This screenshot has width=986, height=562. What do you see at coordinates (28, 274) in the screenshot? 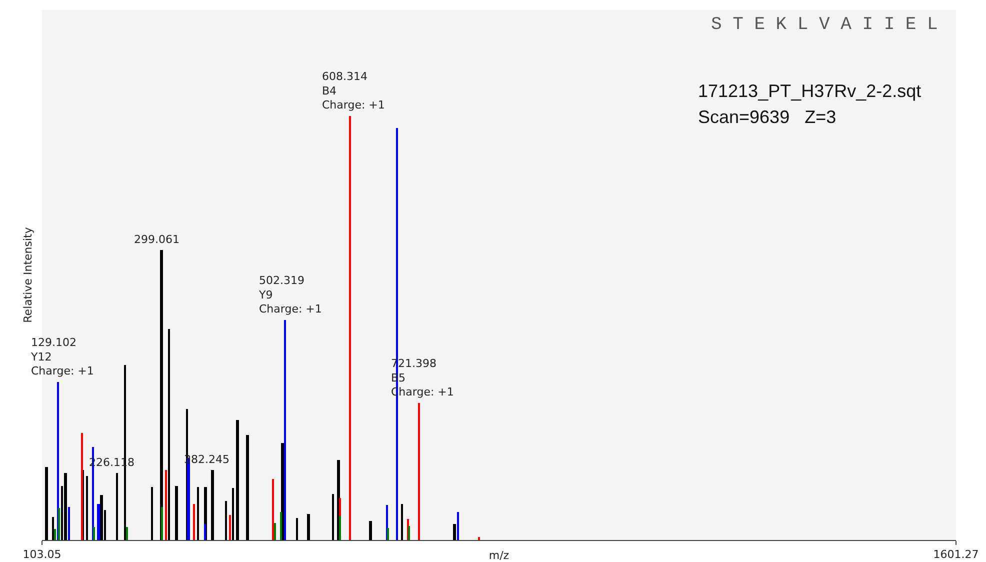
I see `y-axis-title: Relative Intensity` at bounding box center [28, 274].